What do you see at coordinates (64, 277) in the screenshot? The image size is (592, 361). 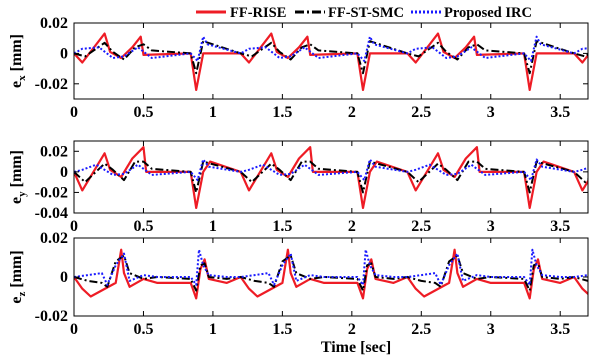 I see `subplot-ez-ytick-label: 0` at bounding box center [64, 277].